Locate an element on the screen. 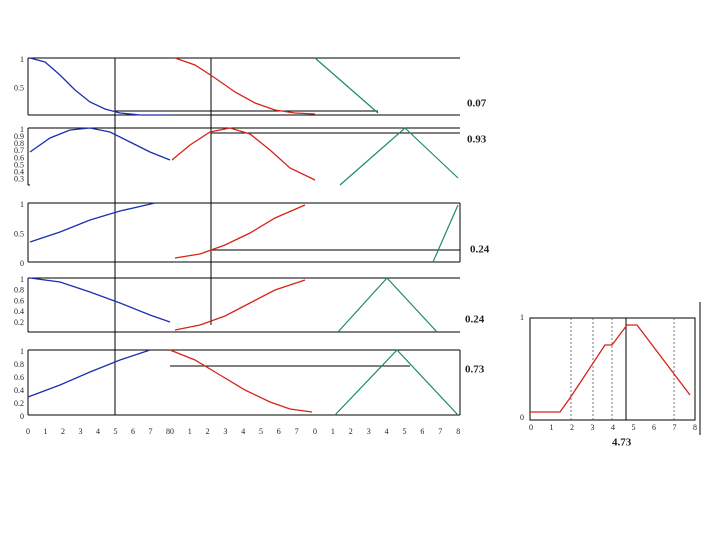 The width and height of the screenshot is (720, 540). output-value: 0.07 is located at coordinates (477, 104).